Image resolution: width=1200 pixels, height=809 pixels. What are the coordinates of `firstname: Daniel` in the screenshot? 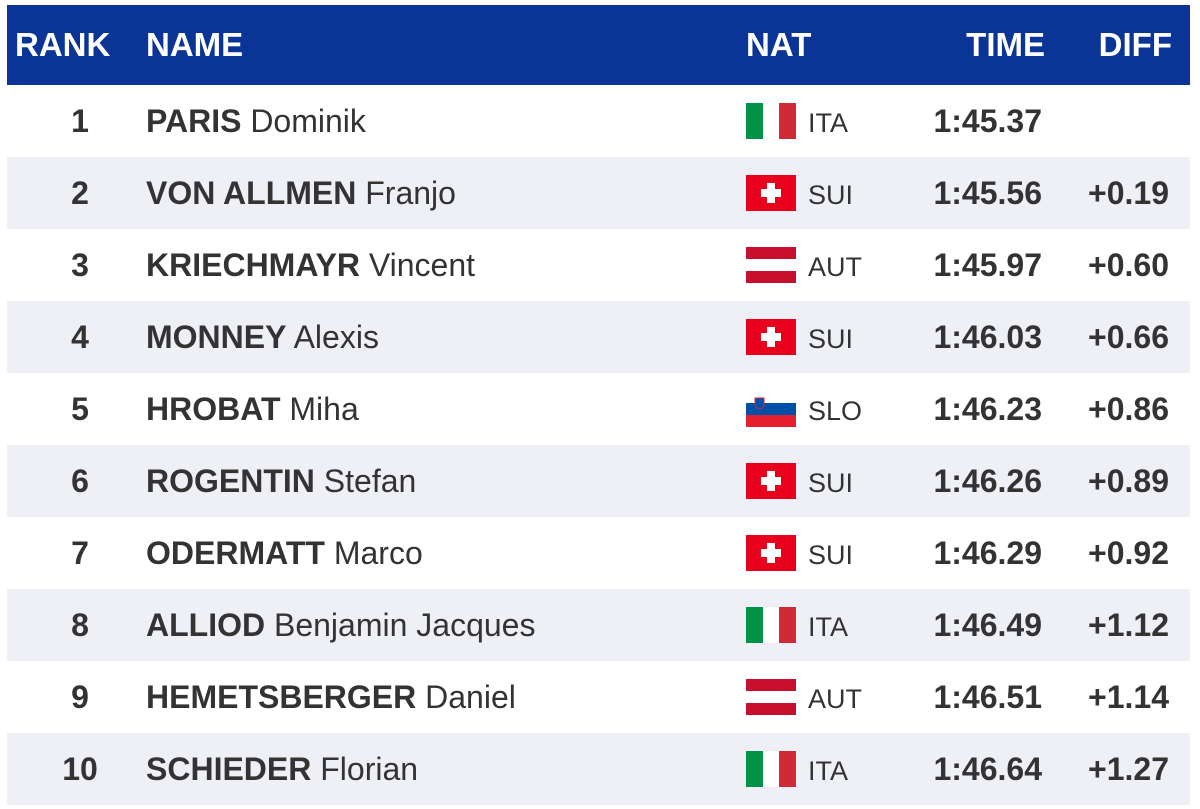 It's located at (470, 697).